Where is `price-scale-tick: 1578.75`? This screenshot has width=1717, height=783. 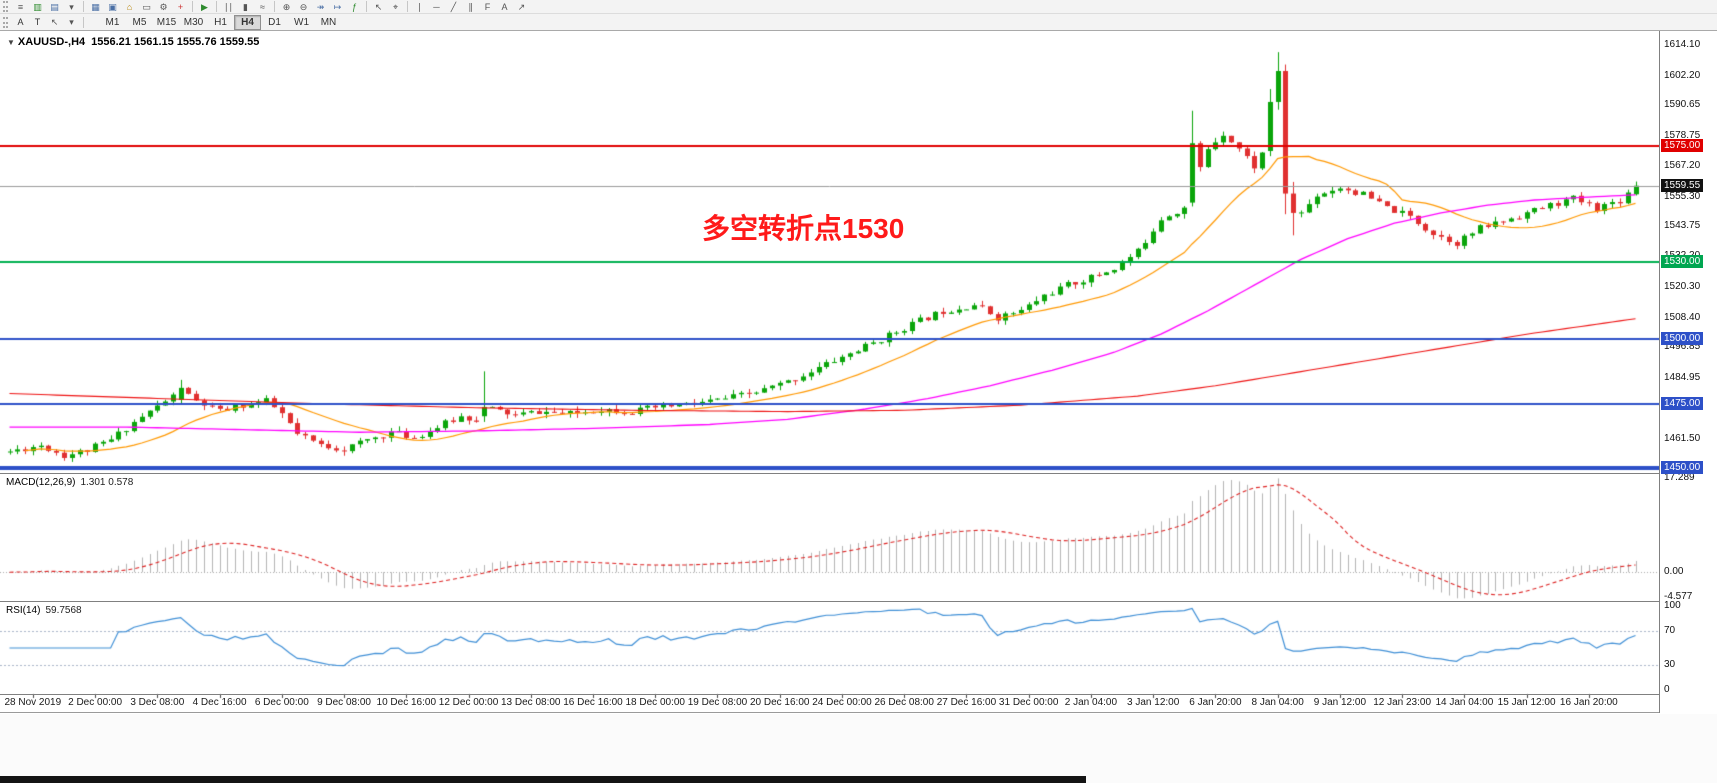
price-scale-tick: 1578.75 is located at coordinates (1682, 136).